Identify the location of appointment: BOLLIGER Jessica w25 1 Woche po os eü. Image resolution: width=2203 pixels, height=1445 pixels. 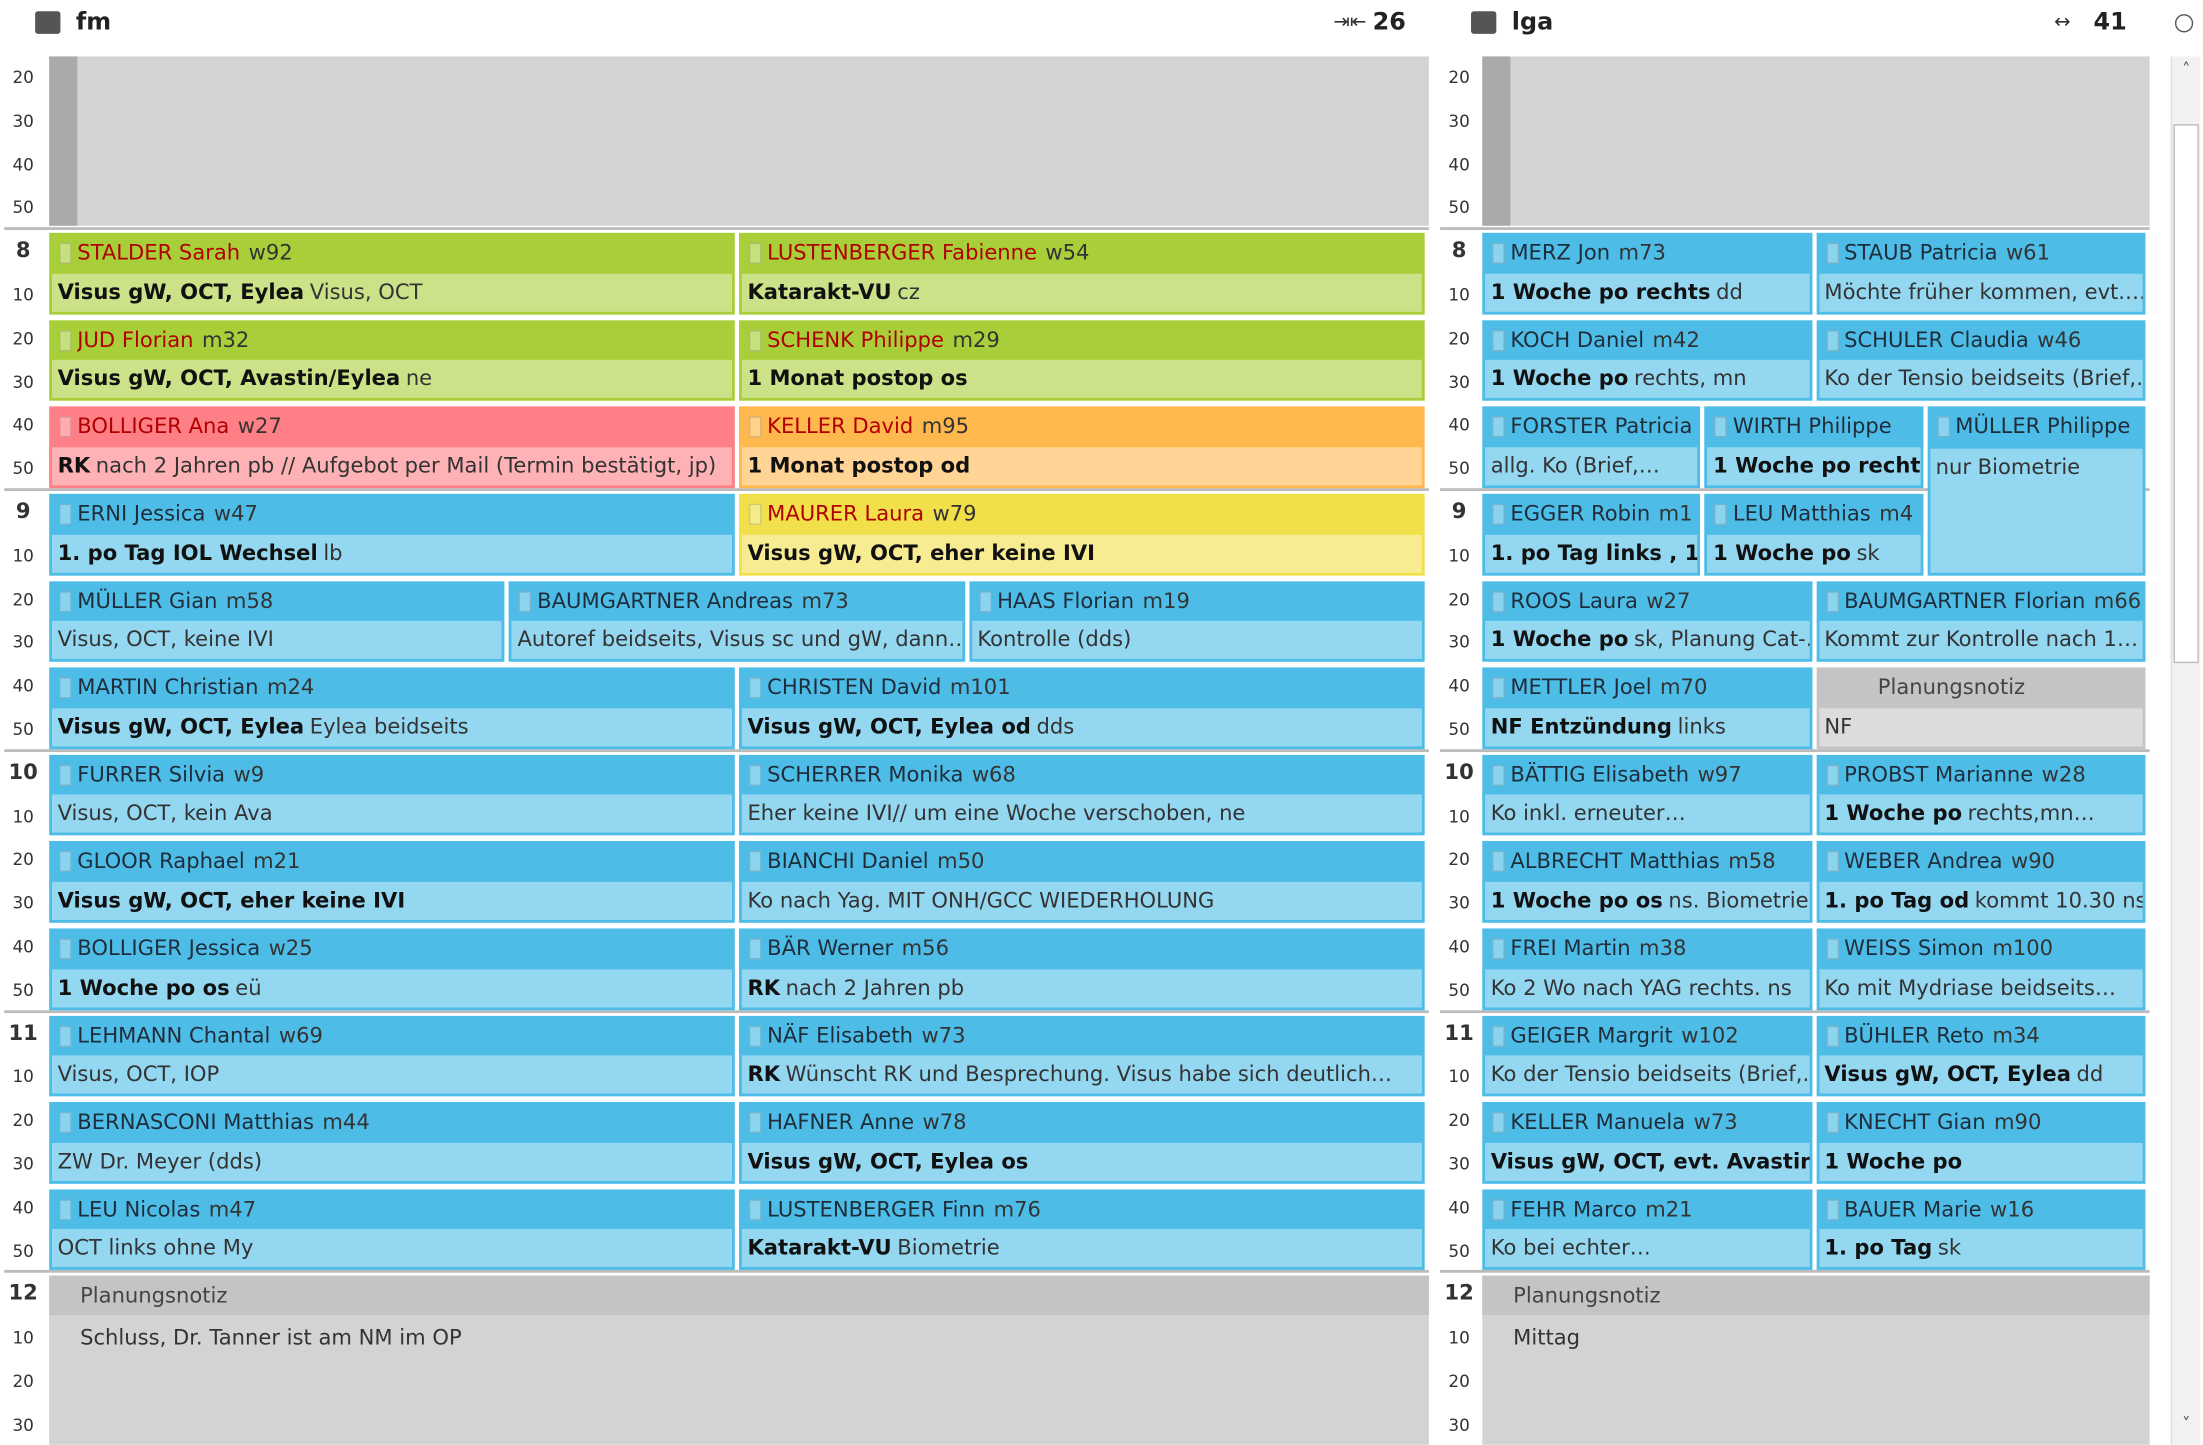
(392, 969).